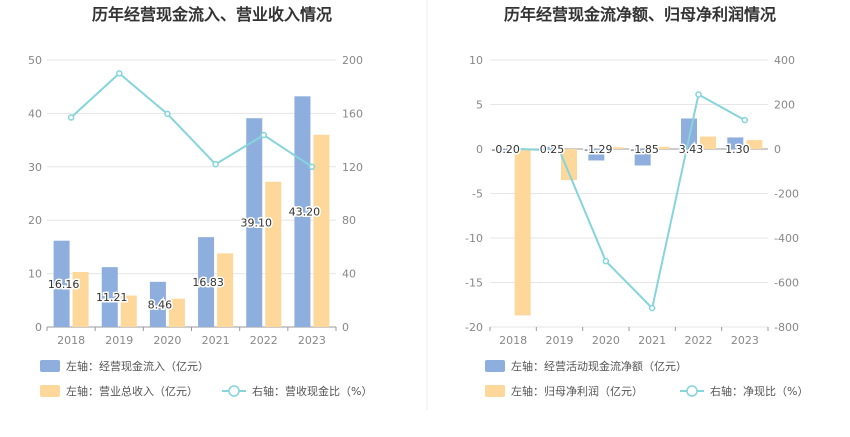 The image size is (850, 437). I want to click on right-tick-label: 400, so click(784, 60).